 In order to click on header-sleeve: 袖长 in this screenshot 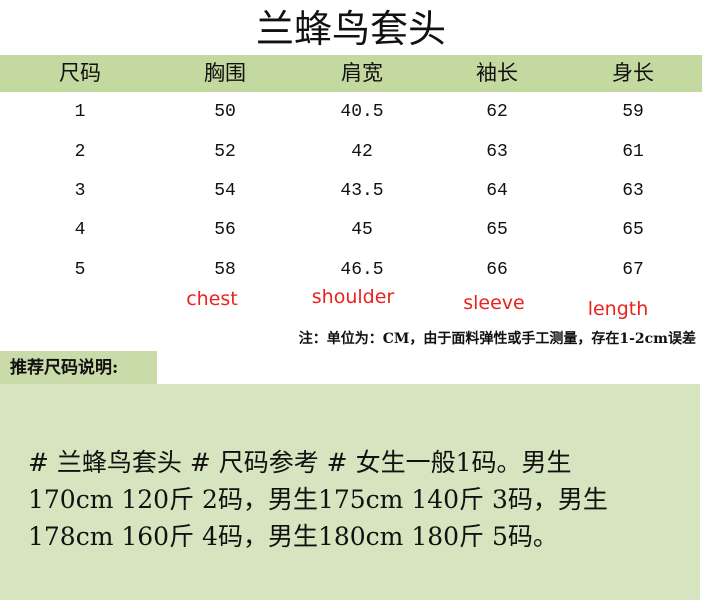, I will do `click(497, 73)`.